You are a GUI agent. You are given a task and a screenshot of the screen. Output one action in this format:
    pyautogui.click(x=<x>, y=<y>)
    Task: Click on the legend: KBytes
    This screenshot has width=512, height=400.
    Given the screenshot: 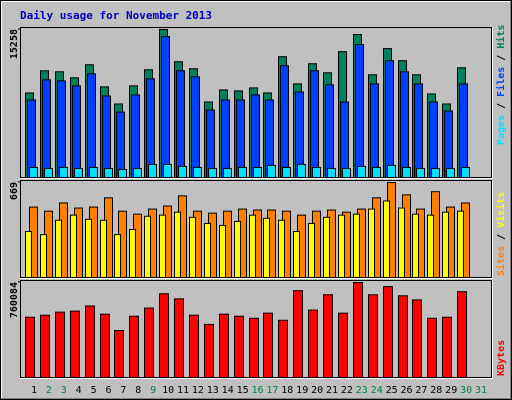 What is the action you would take?
    pyautogui.click(x=501, y=358)
    